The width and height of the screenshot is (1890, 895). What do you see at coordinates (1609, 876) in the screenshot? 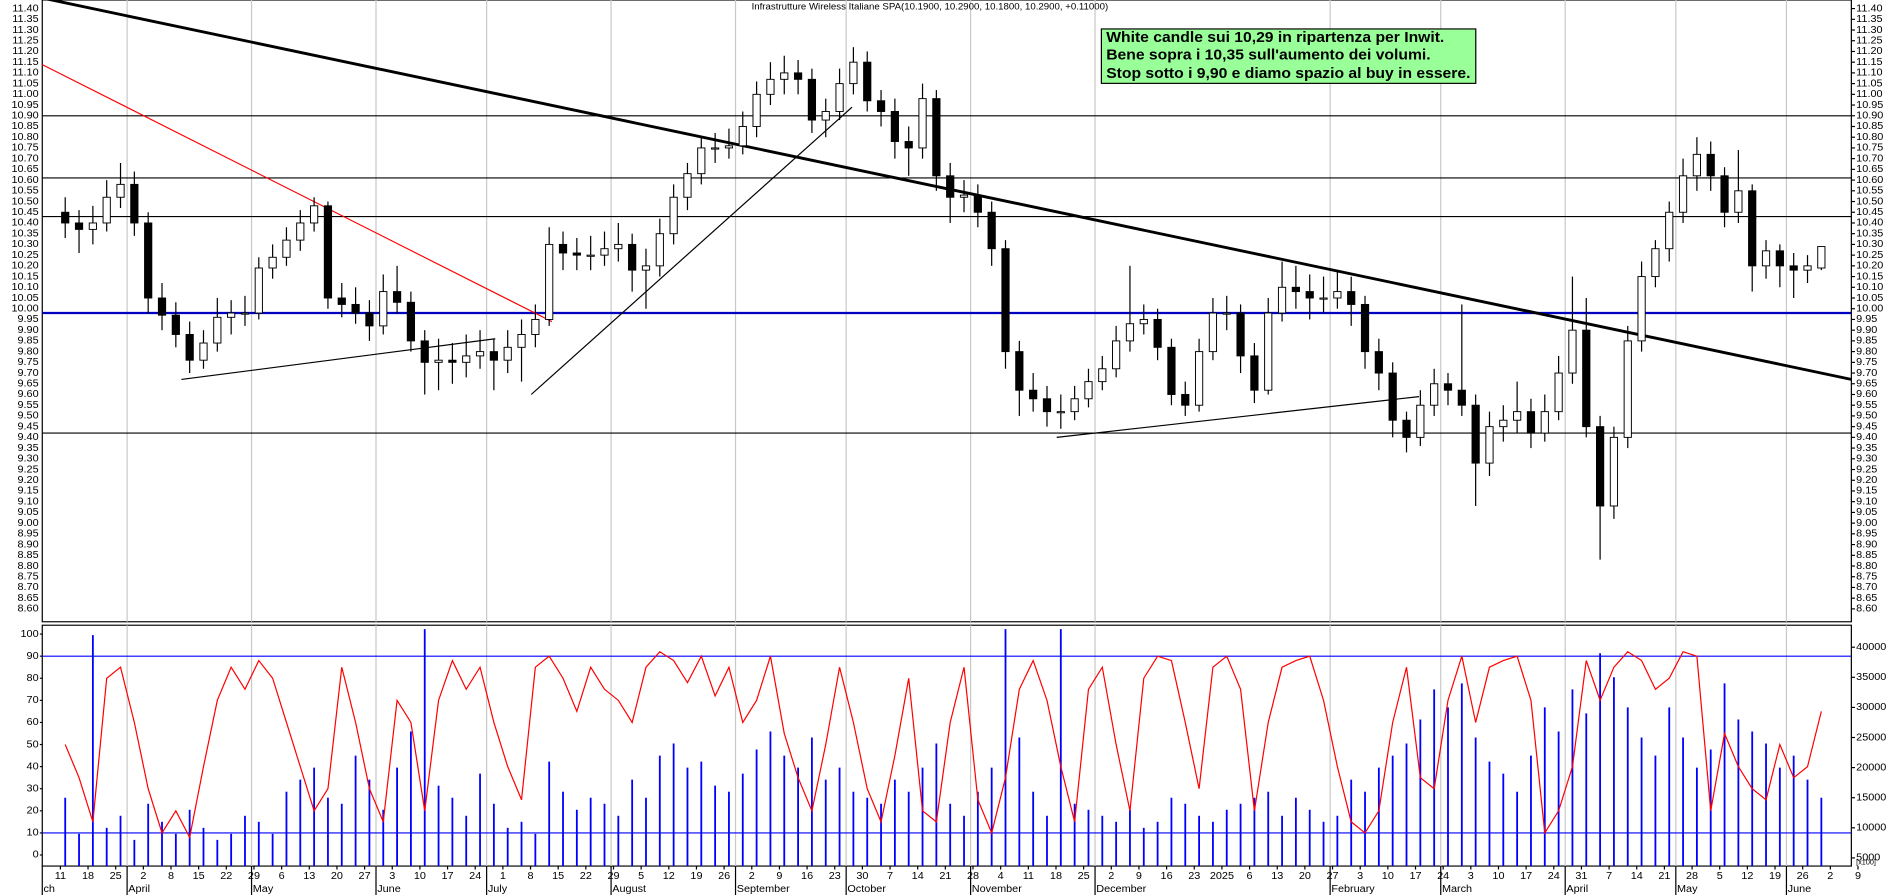
I see `x-tick-label: 7` at bounding box center [1609, 876].